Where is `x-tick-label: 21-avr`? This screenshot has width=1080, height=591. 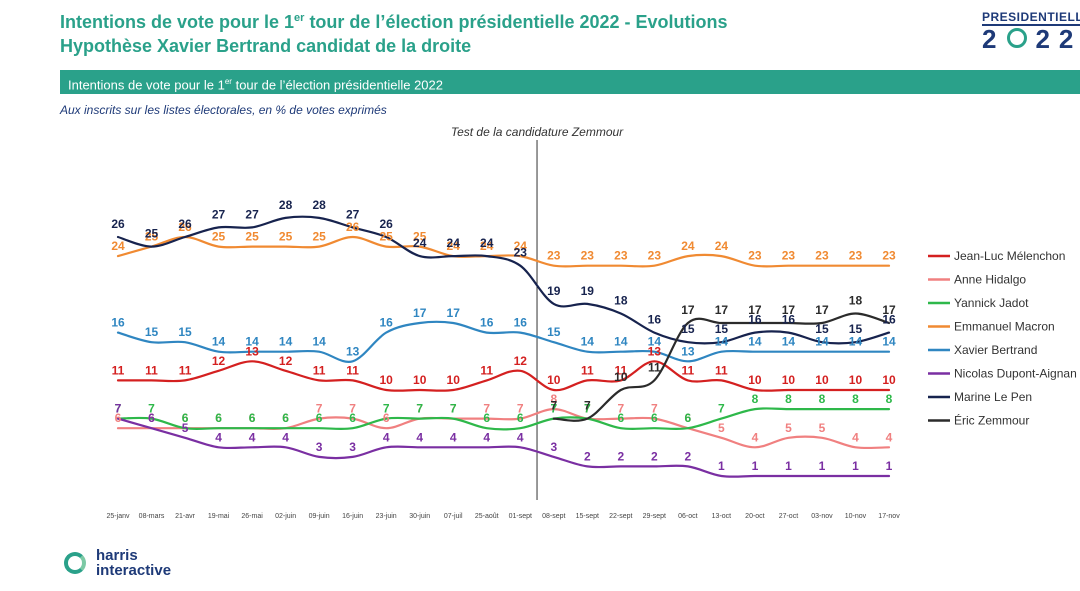 x-tick-label: 21-avr is located at coordinates (185, 516).